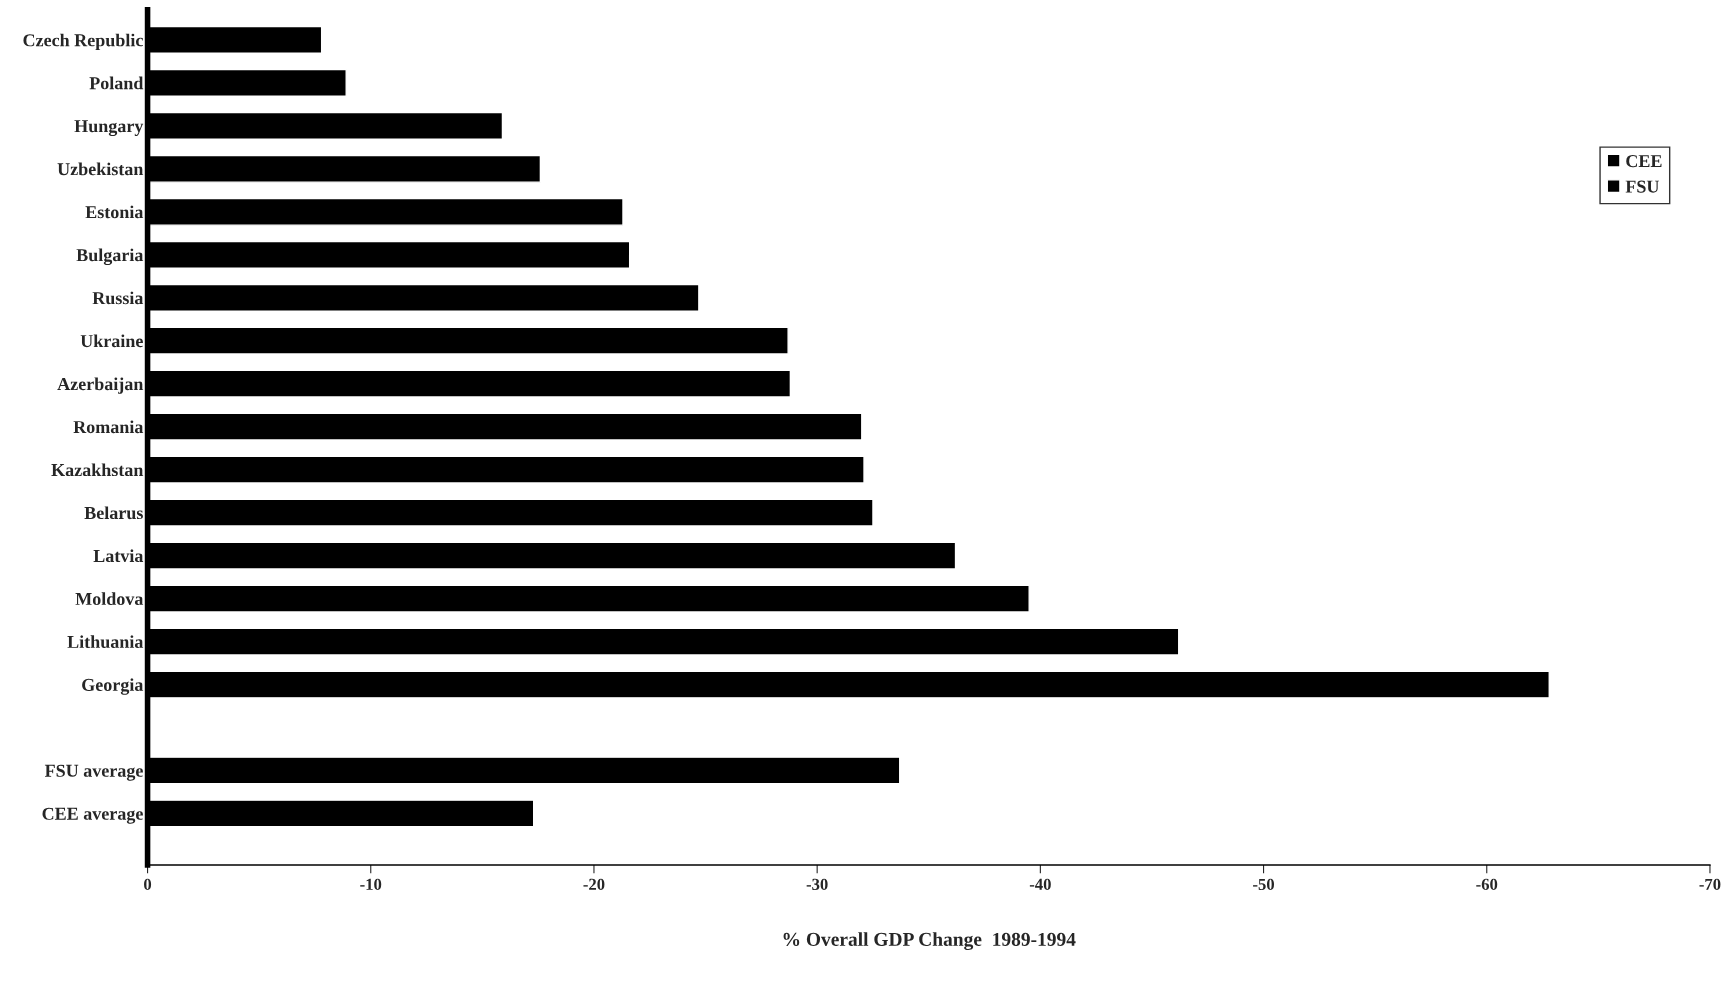 The height and width of the screenshot is (983, 1736). I want to click on x-tick-label: -10, so click(371, 884).